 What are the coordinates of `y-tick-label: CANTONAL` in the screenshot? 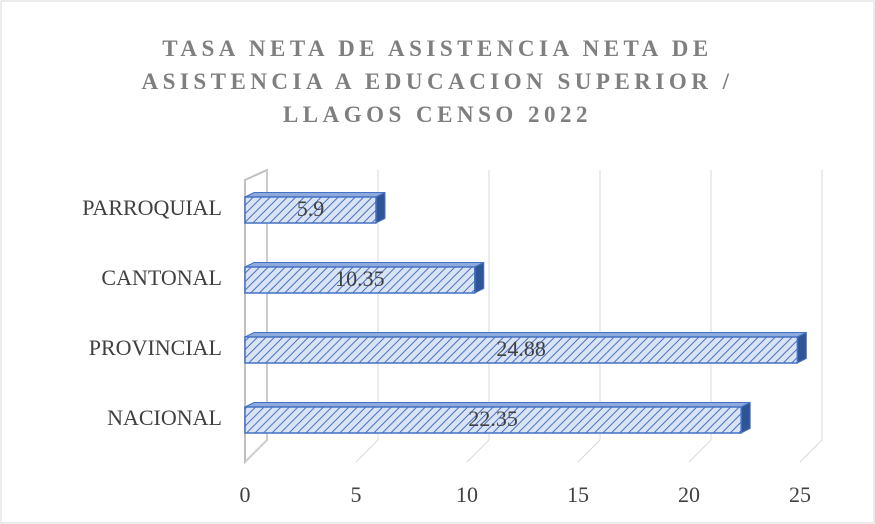 It's located at (161, 277).